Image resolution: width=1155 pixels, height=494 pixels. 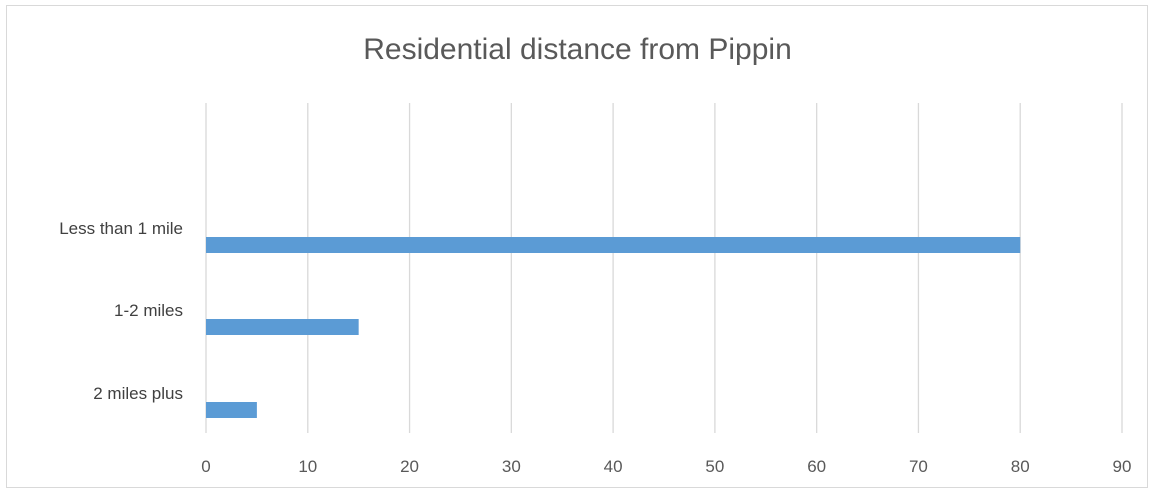 What do you see at coordinates (816, 466) in the screenshot?
I see `x-tick-label-60: 60` at bounding box center [816, 466].